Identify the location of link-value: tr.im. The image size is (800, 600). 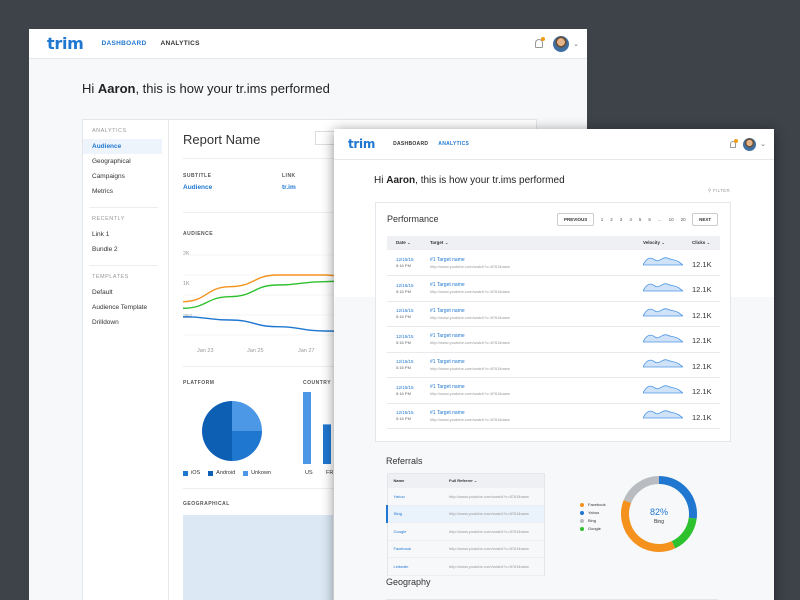
(289, 187).